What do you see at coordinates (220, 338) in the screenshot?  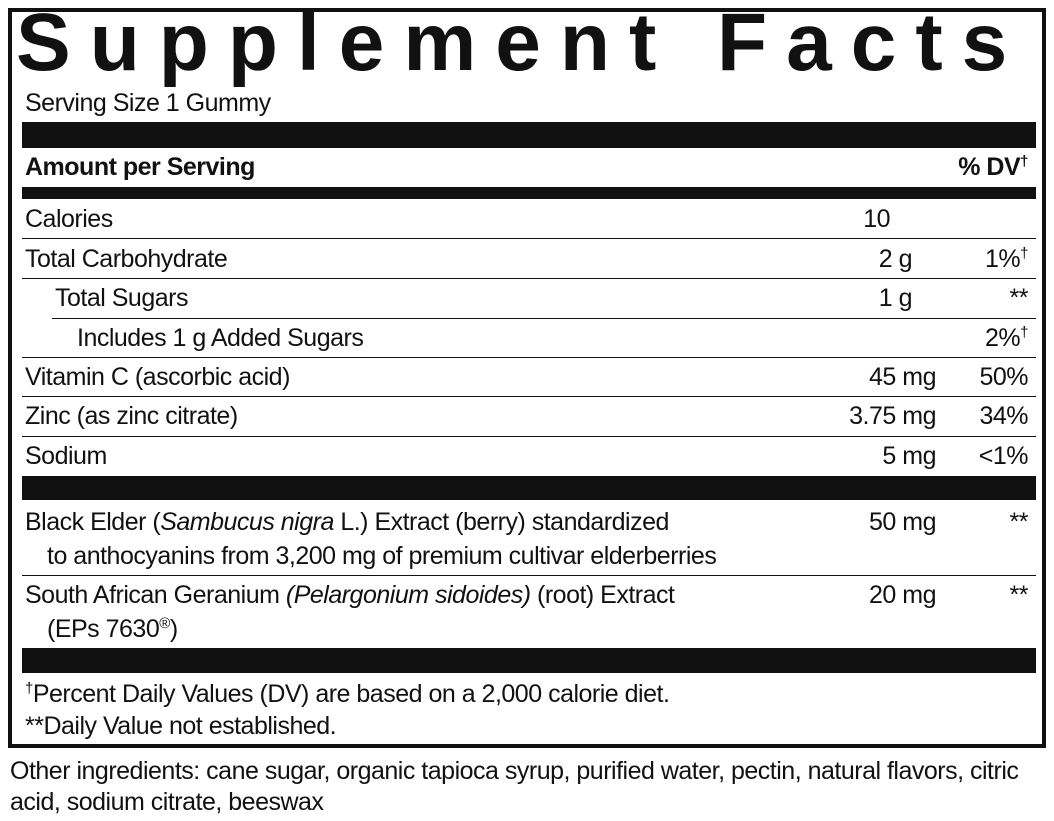 I see `nutrient-name: Includes 1 g Added Sugars` at bounding box center [220, 338].